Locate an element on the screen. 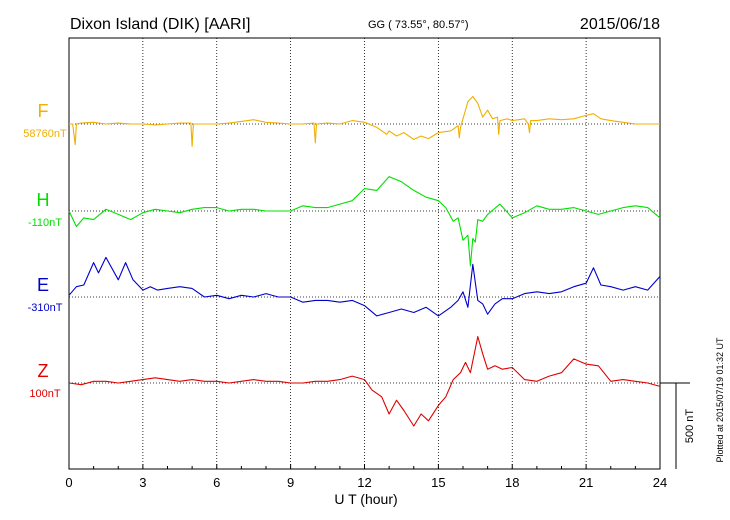 The image size is (730, 520). scale-bar: 500 nT is located at coordinates (678, 425).